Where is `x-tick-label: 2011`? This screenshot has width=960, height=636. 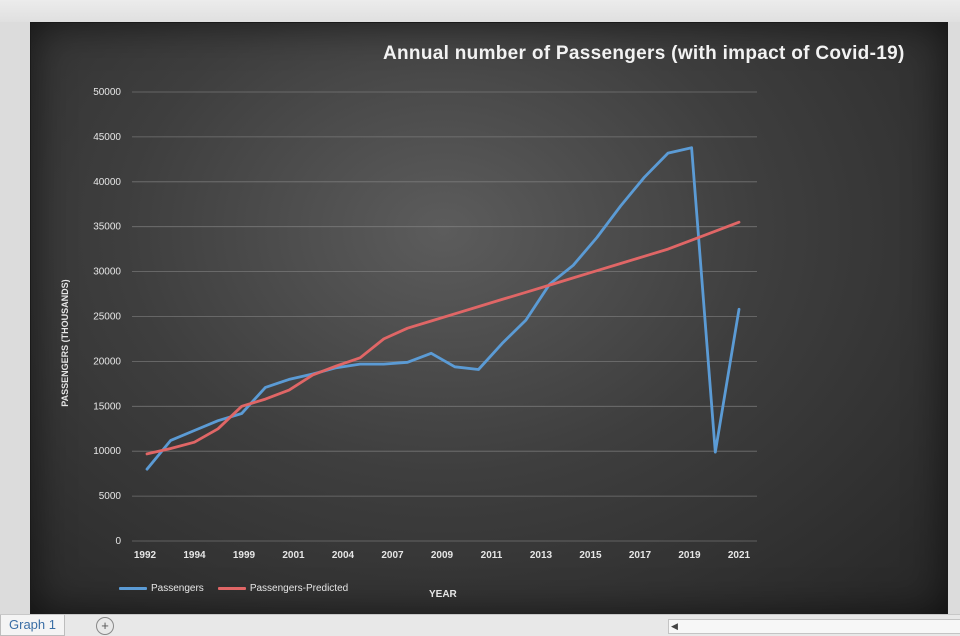
x-tick-label: 2011 is located at coordinates (492, 555).